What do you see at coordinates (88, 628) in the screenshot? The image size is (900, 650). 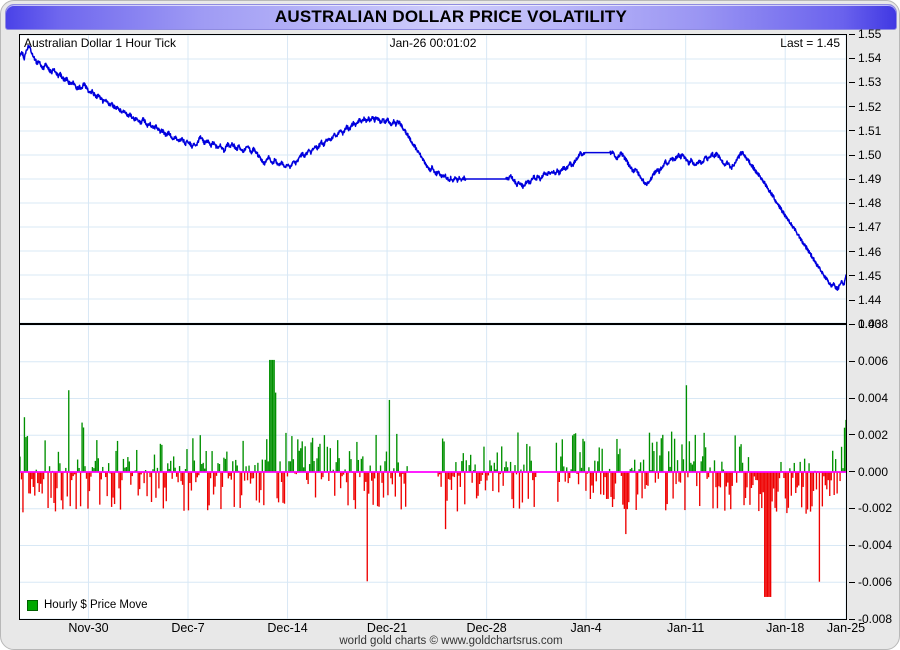 I see `x-axis-tick-label: Nov-30` at bounding box center [88, 628].